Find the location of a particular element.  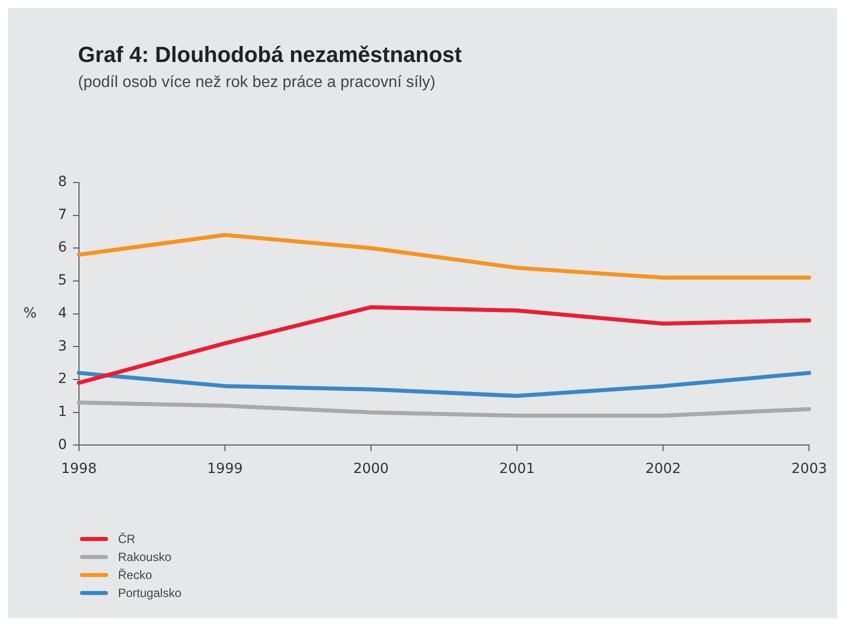

y-tick-label: 5 is located at coordinates (62, 280).